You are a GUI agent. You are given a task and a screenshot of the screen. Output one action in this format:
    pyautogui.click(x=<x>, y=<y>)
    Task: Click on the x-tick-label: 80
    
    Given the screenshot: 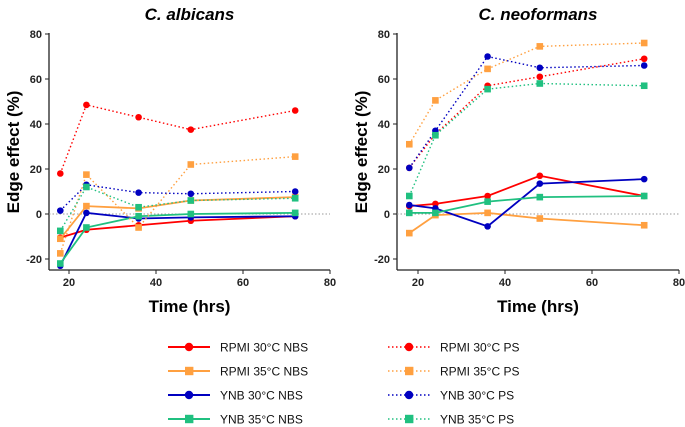 What is the action you would take?
    pyautogui.click(x=679, y=283)
    